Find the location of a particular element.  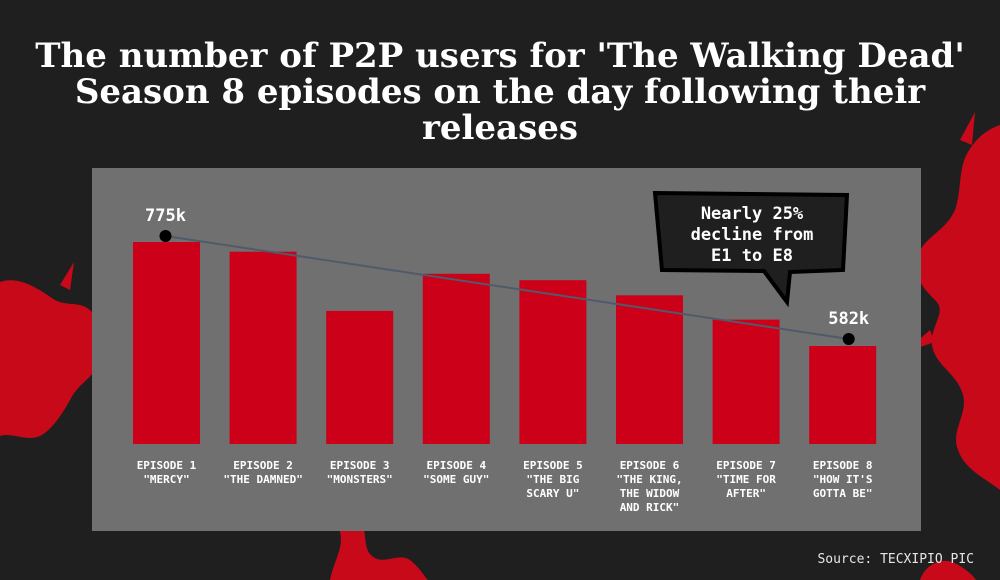

splatter-right is located at coordinates (957, 307).